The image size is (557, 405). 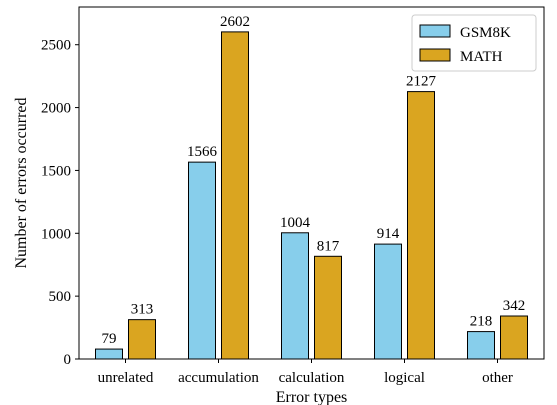 What do you see at coordinates (56, 109) in the screenshot?
I see `y-tick-label-2000: 2000` at bounding box center [56, 109].